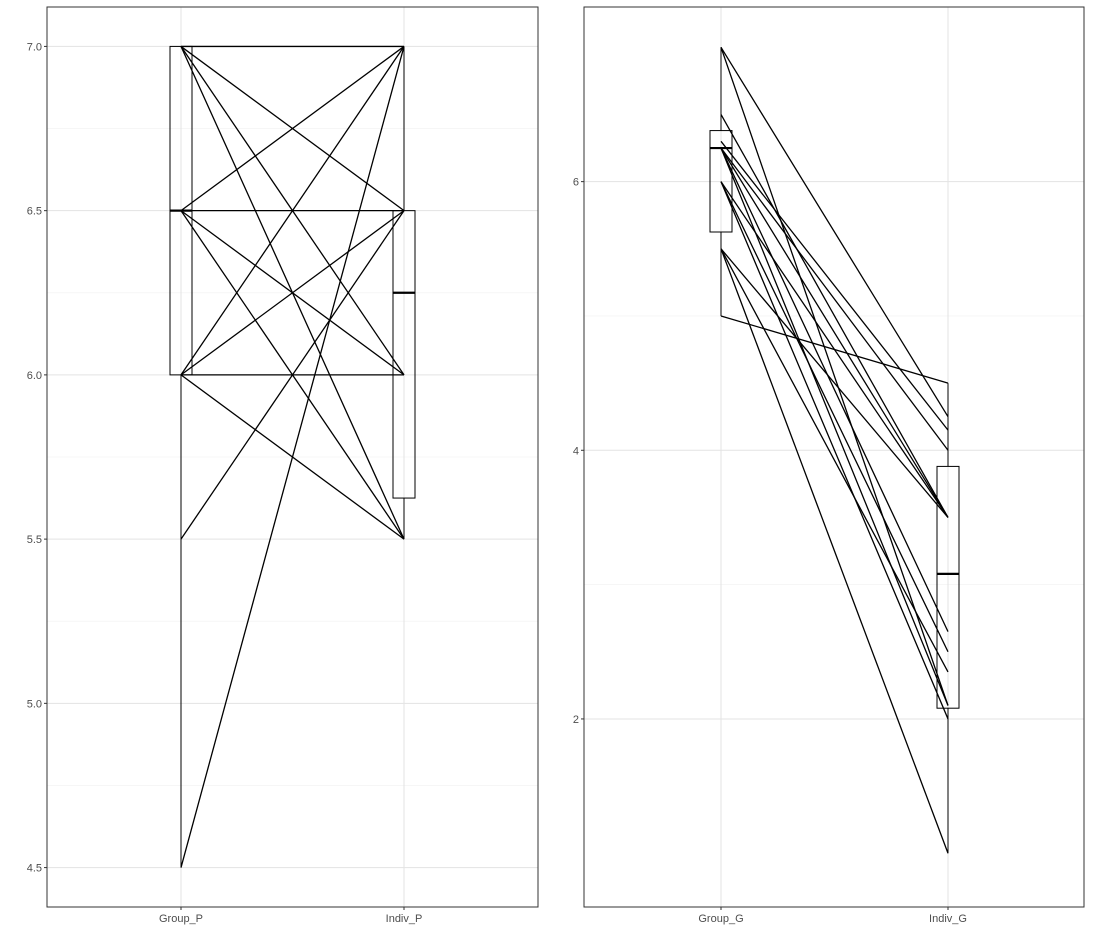 The width and height of the screenshot is (1093, 950). What do you see at coordinates (34, 212) in the screenshot?
I see `y-tick-label: 6.5` at bounding box center [34, 212].